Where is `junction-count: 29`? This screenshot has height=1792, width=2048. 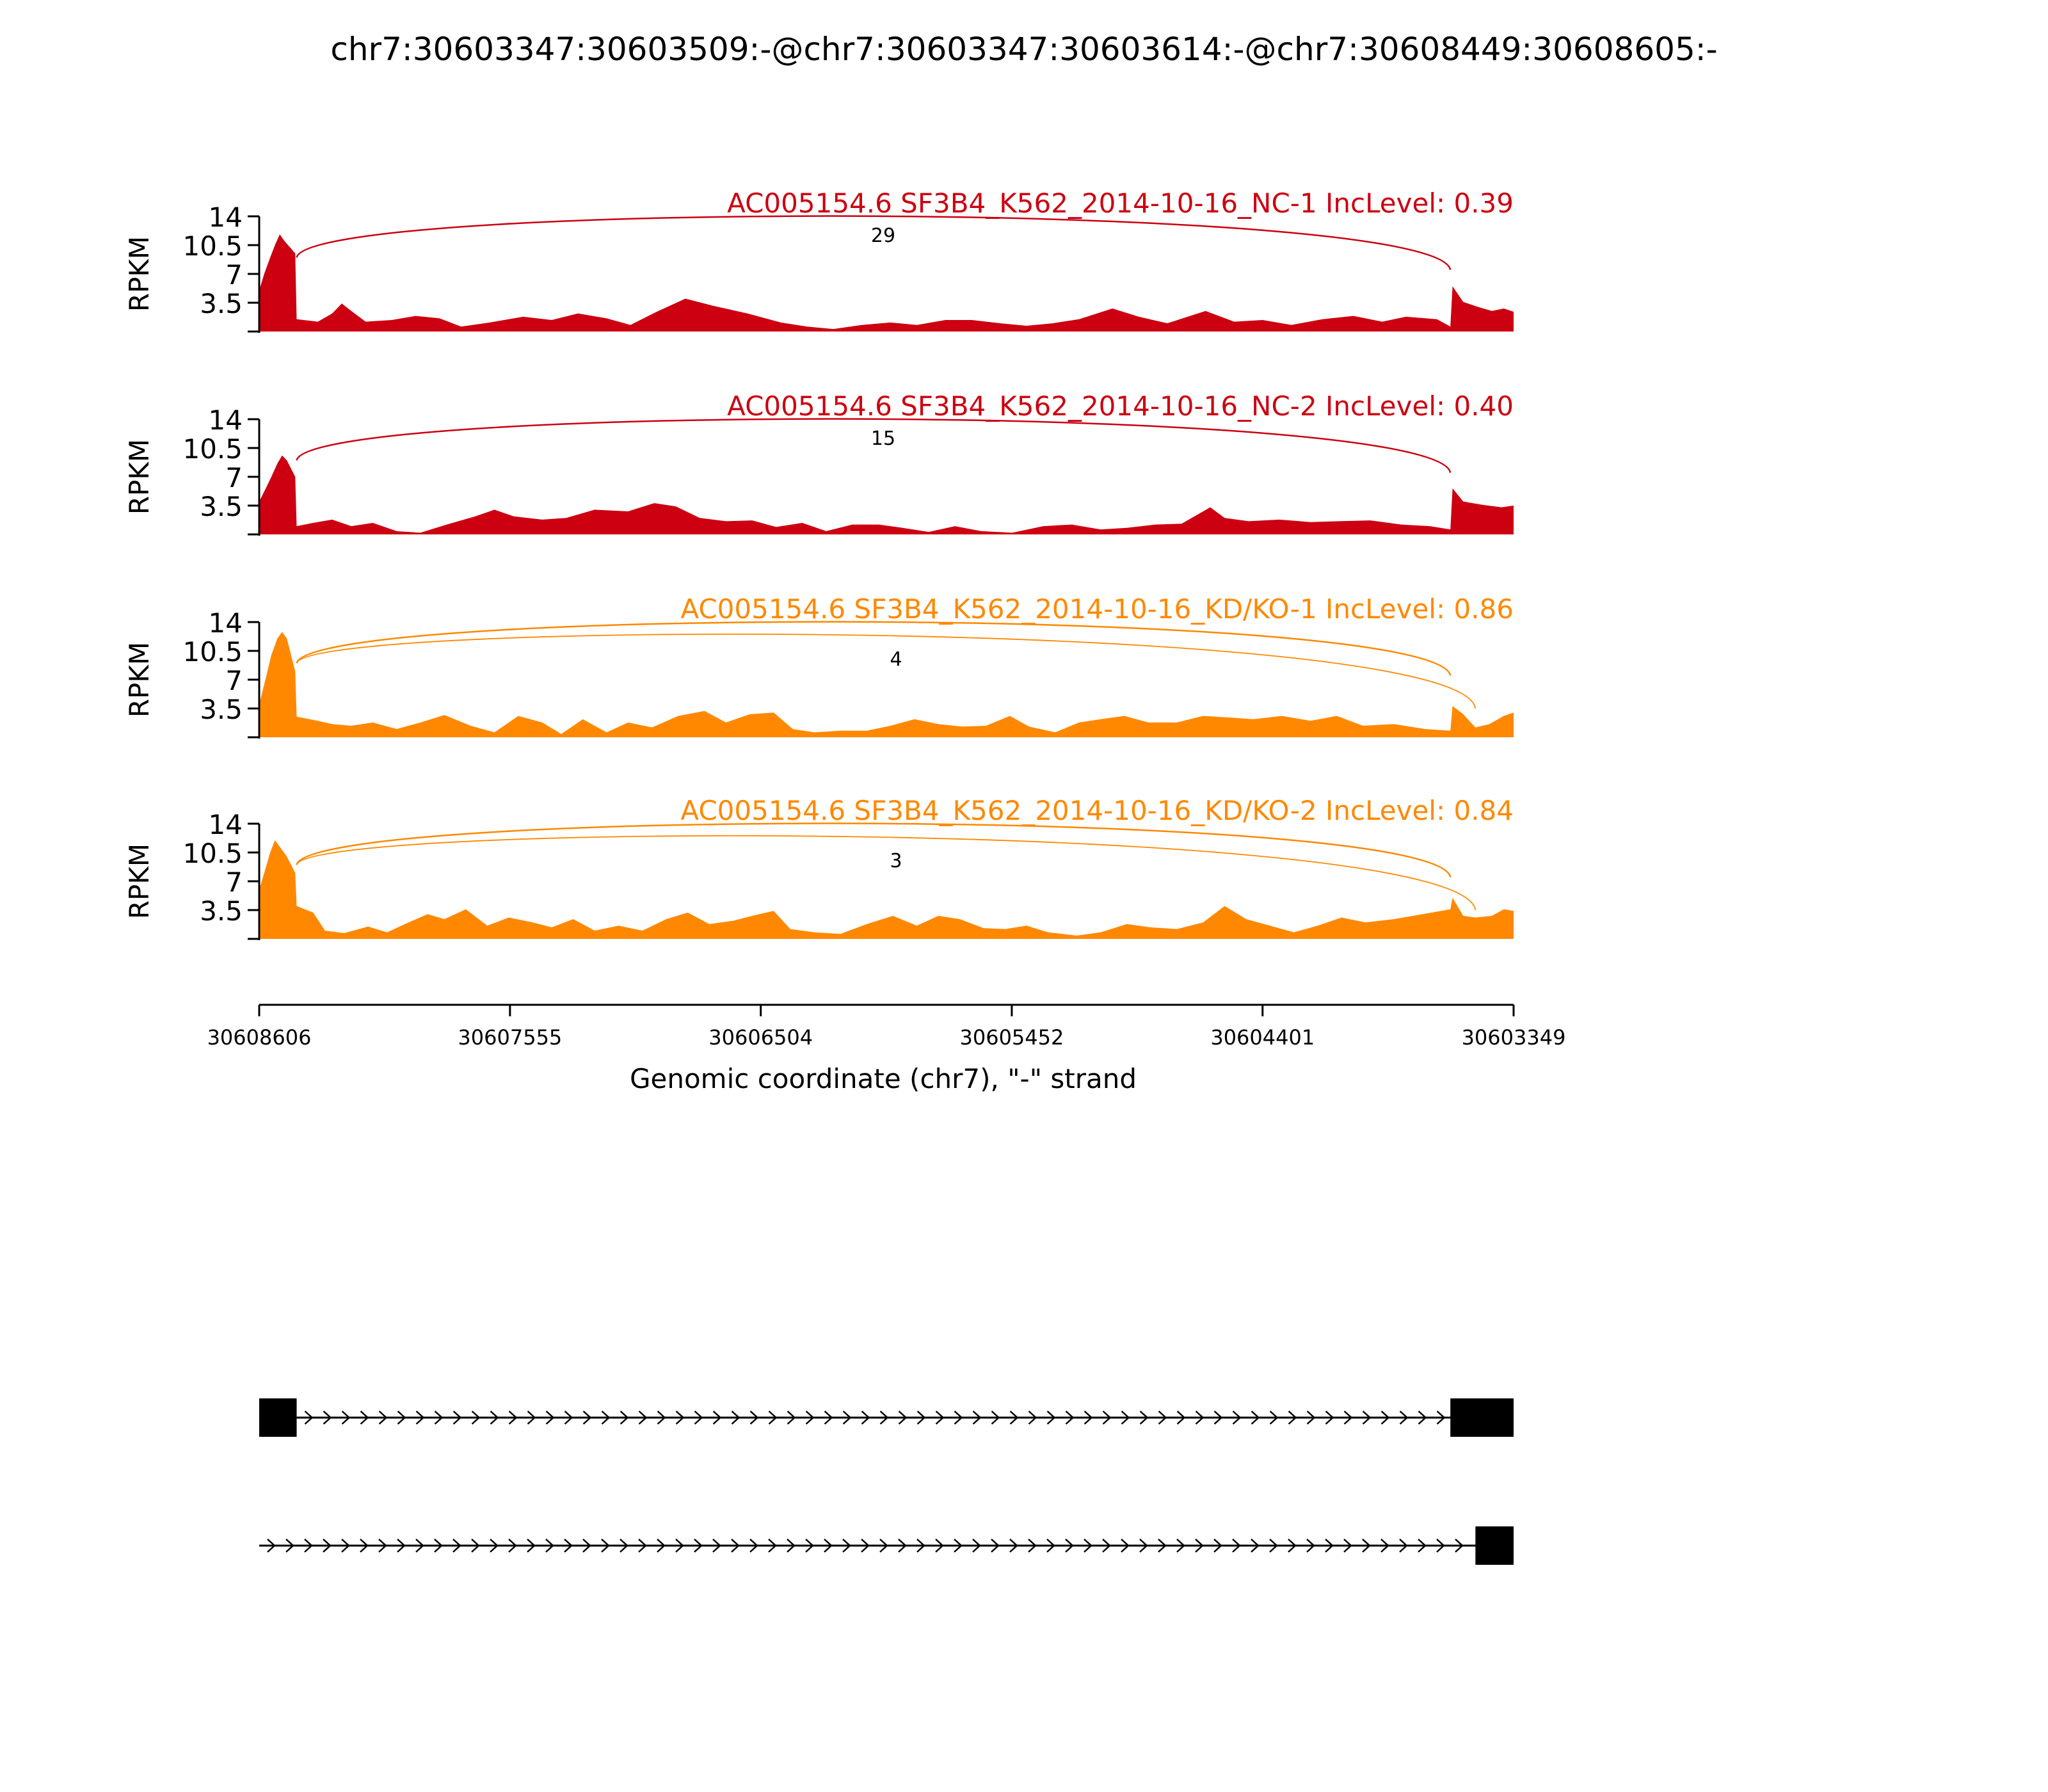 junction-count: 29 is located at coordinates (883, 236).